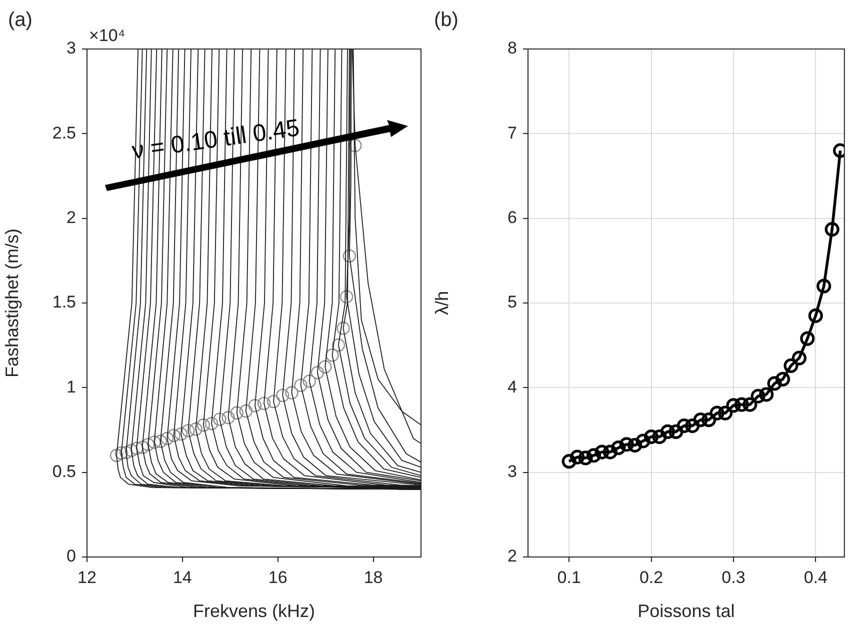  What do you see at coordinates (816, 577) in the screenshot?
I see `x-tick-label: 0.4` at bounding box center [816, 577].